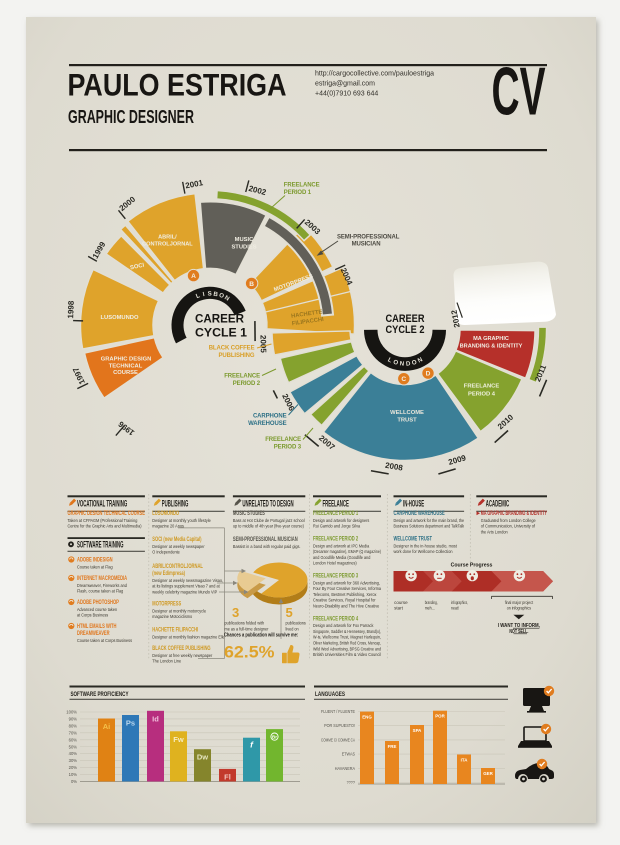  Describe the element at coordinates (178, 547) in the screenshot. I see `svg-text: Designer at weekly newspaper` at that location.